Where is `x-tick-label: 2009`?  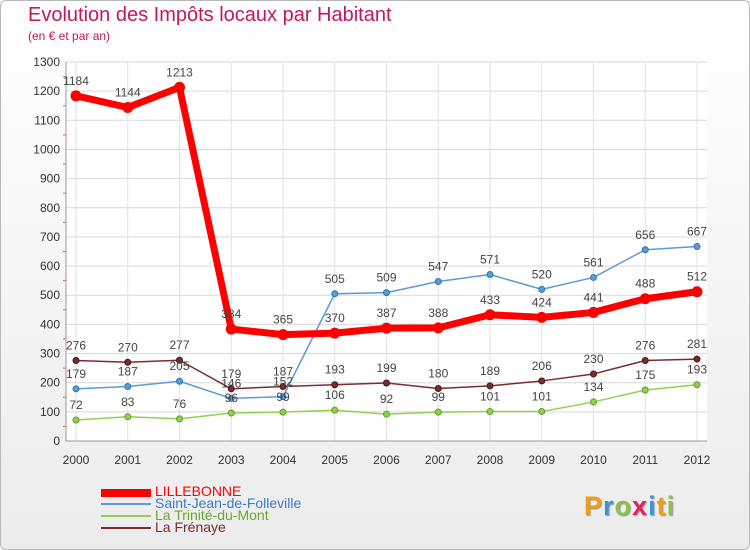 x-tick-label: 2009 is located at coordinates (541, 460).